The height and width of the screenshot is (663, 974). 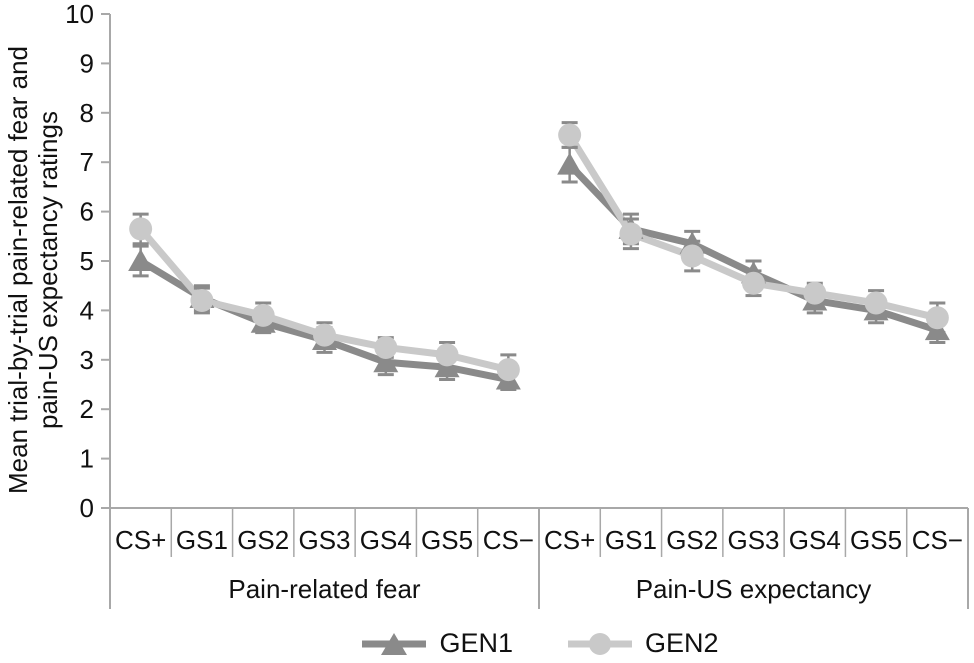 I want to click on panel-label: Pain-related fear, so click(x=324, y=589).